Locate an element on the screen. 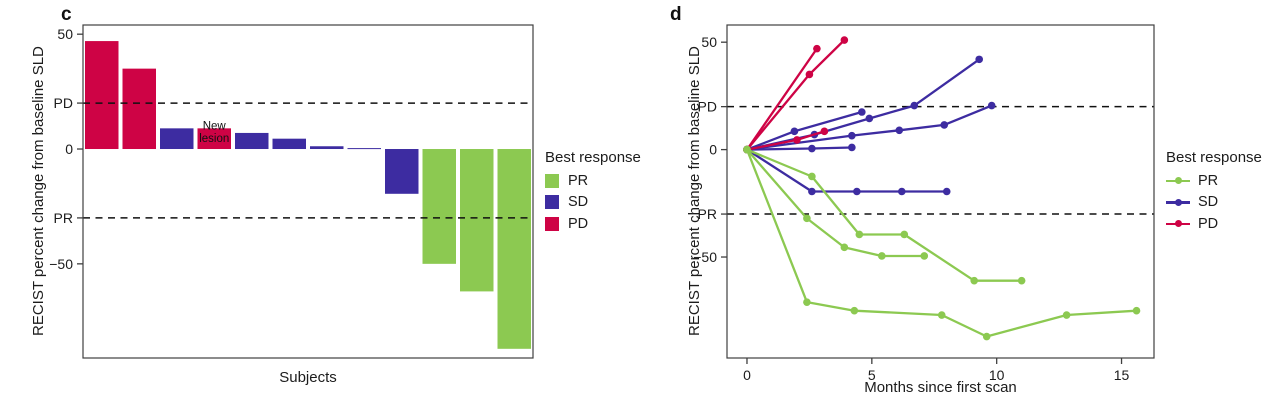 This screenshot has width=1284, height=401. pr-line-marker is located at coordinates (1178, 181).